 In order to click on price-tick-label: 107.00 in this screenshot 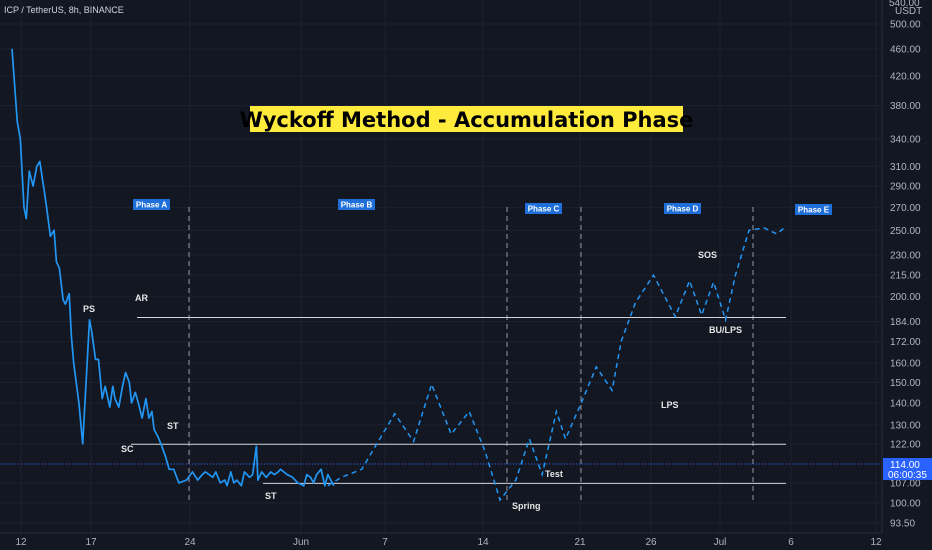, I will do `click(905, 483)`.